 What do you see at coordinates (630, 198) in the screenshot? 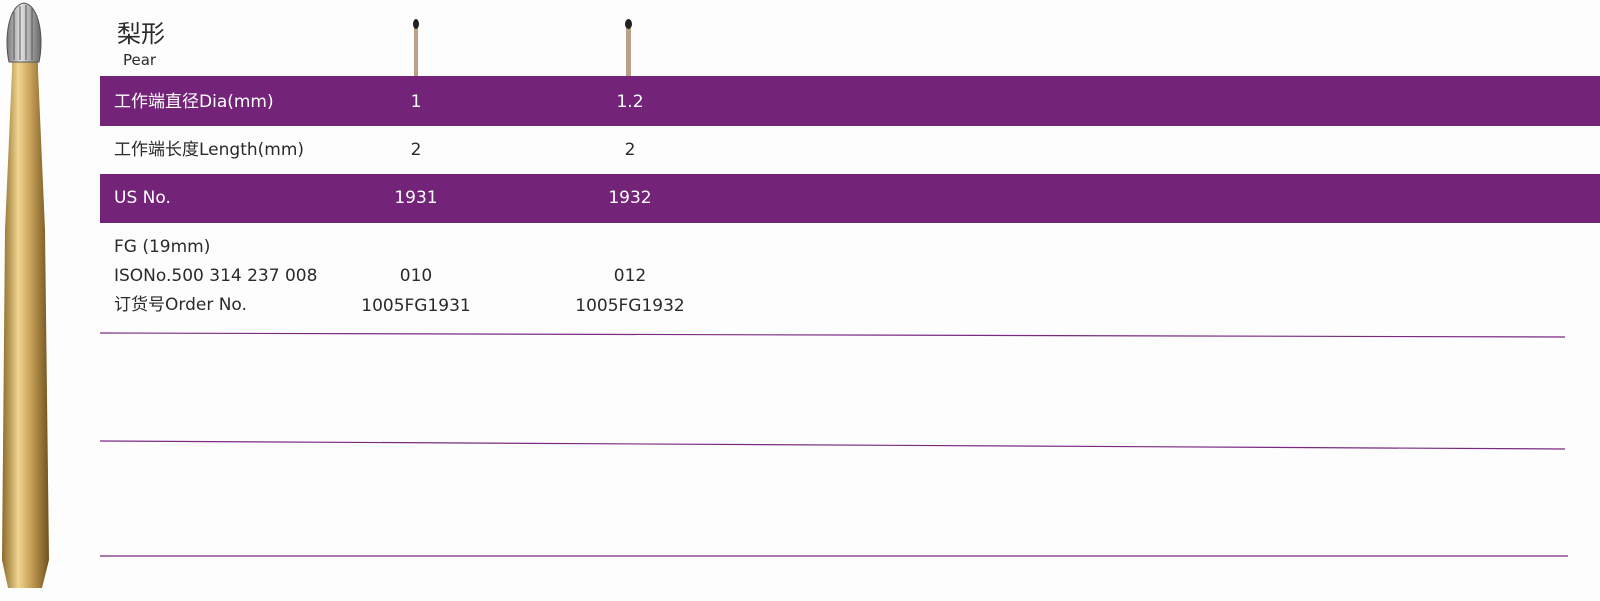
I see `cell: 1932` at bounding box center [630, 198].